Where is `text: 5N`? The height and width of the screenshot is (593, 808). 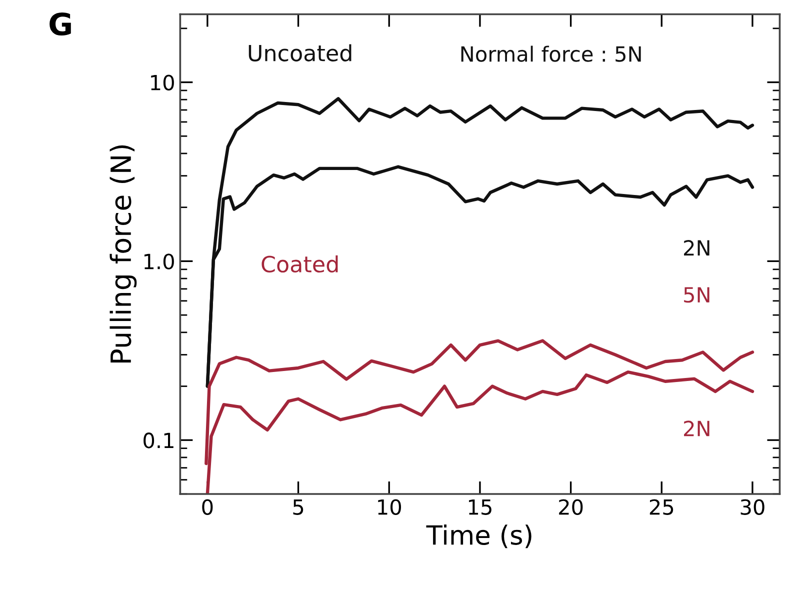 text: 5N is located at coordinates (697, 295).